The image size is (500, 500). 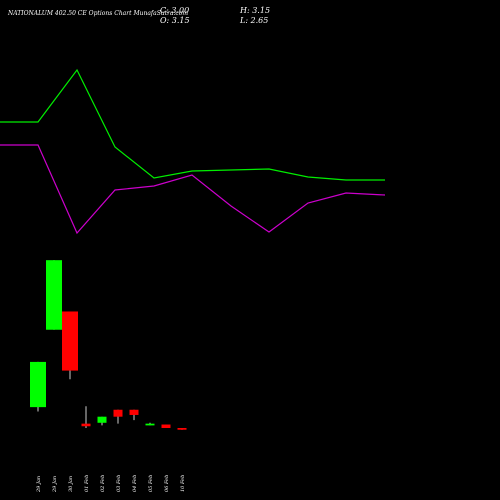 I want to click on x-tick-label-2: 29 Jan, so click(x=55, y=484).